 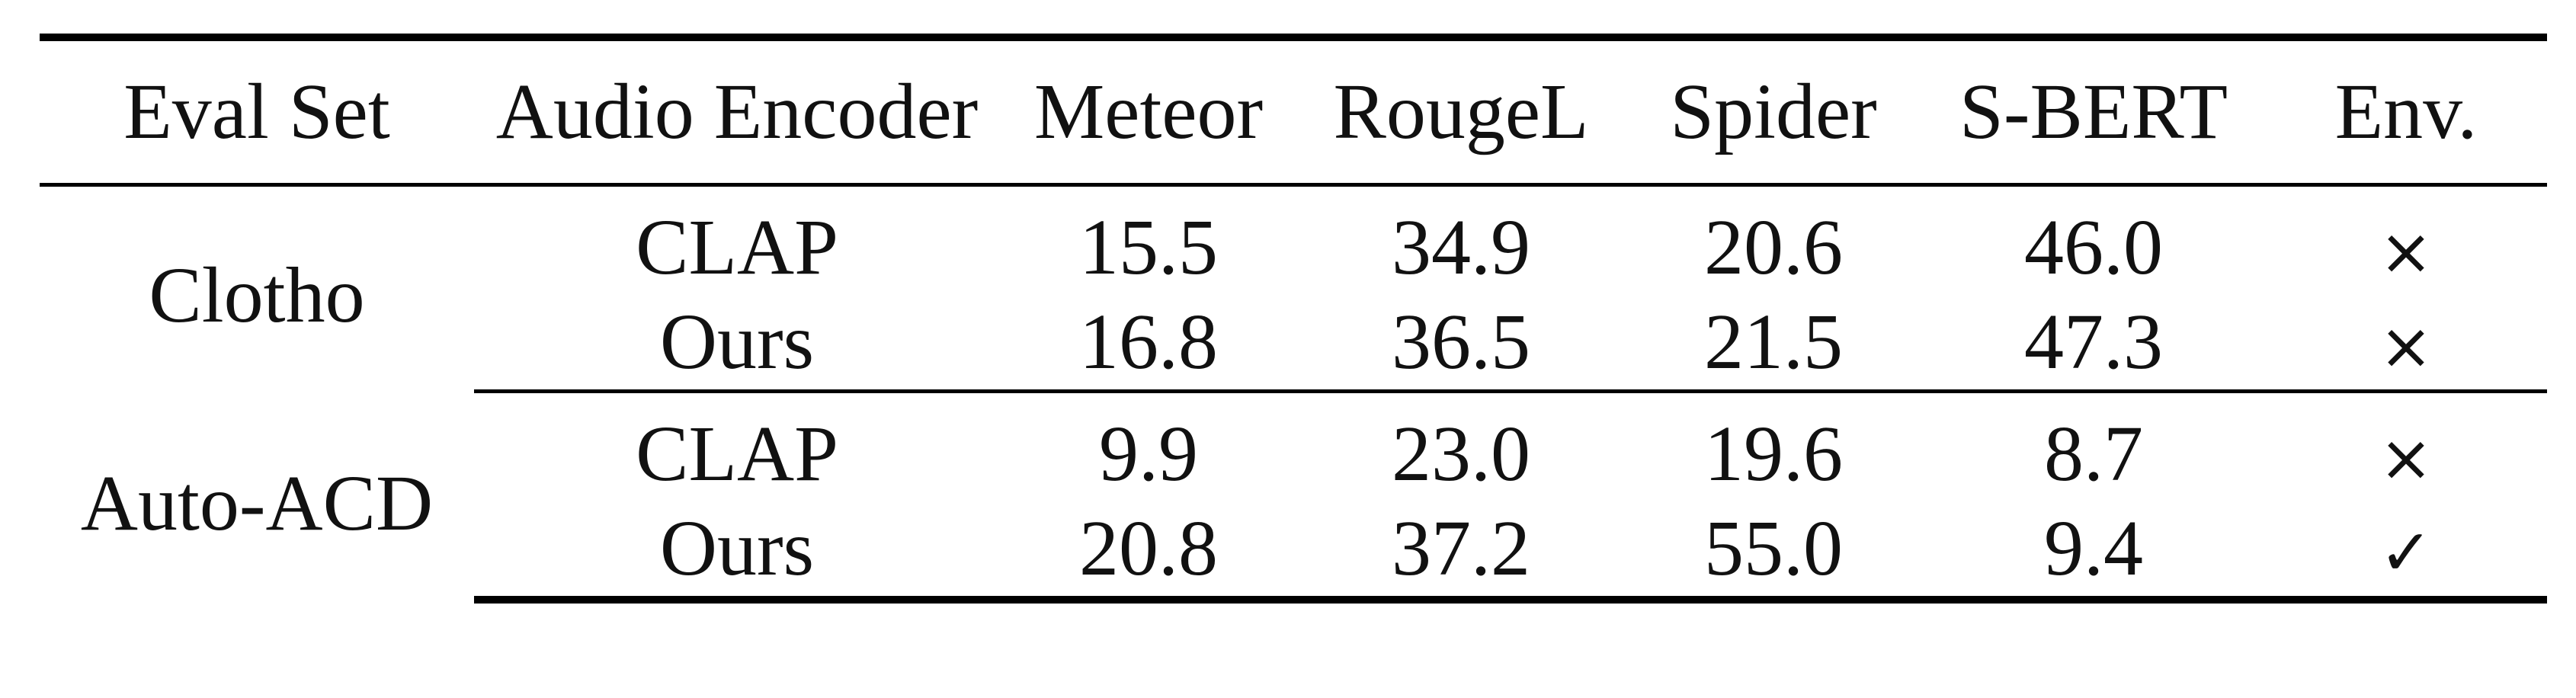 What do you see at coordinates (1148, 247) in the screenshot?
I see `meteor-cell: 15.5` at bounding box center [1148, 247].